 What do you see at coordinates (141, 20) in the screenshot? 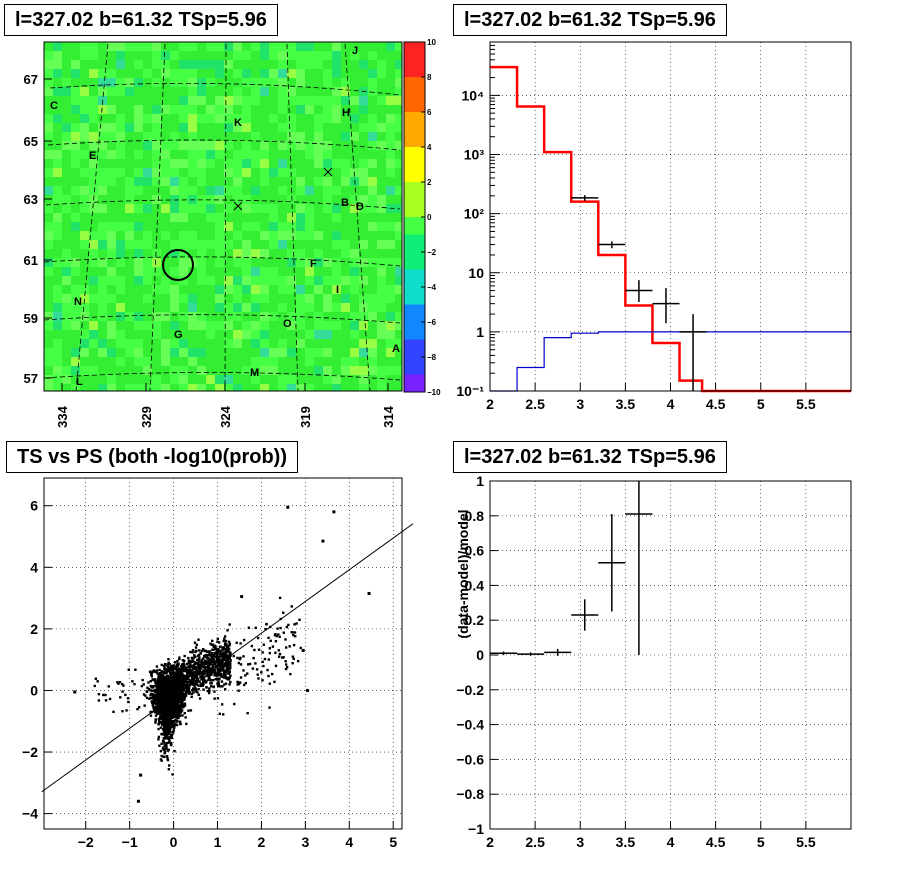
I see `skymap-title: l=327.02 b=61.32 TSp=5.96` at bounding box center [141, 20].